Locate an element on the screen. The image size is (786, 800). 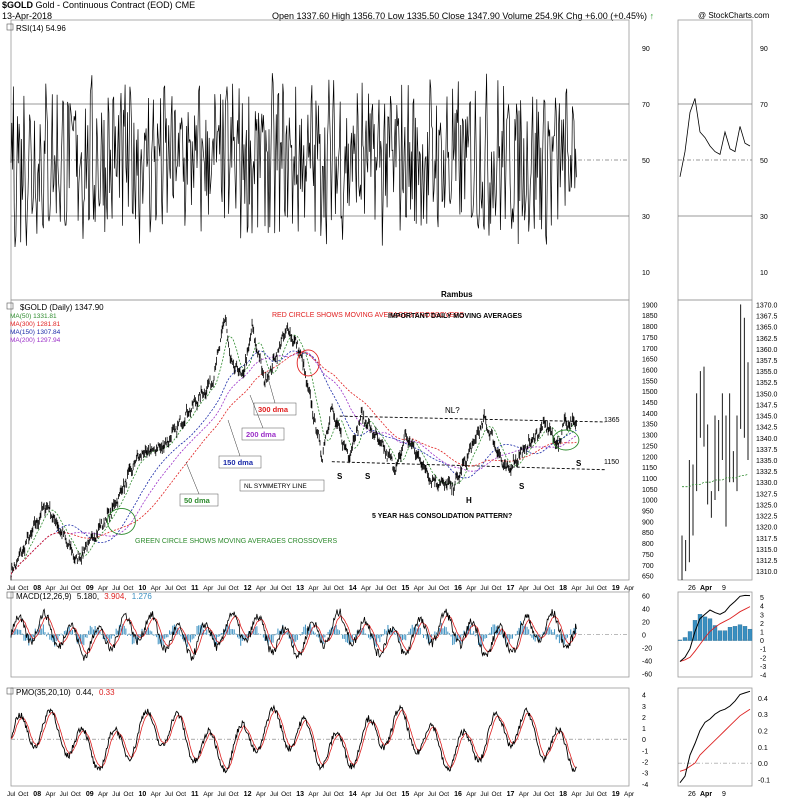
close-value: 1347.90 is located at coordinates (483, 16).